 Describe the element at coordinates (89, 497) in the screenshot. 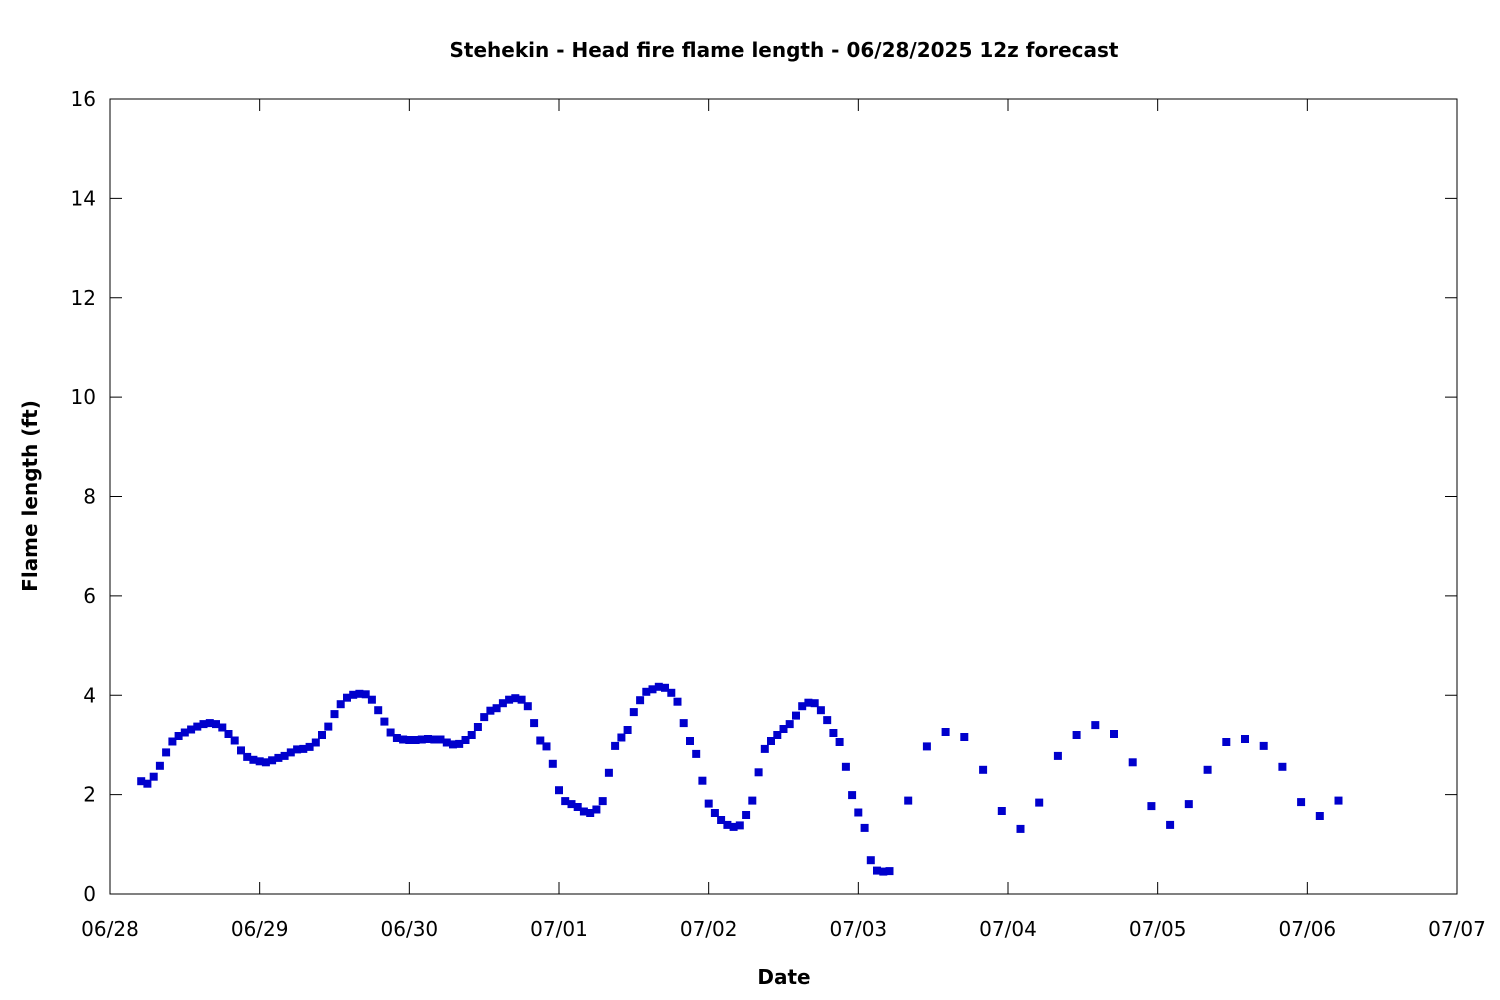

I see `y-tick-label: 8` at that location.